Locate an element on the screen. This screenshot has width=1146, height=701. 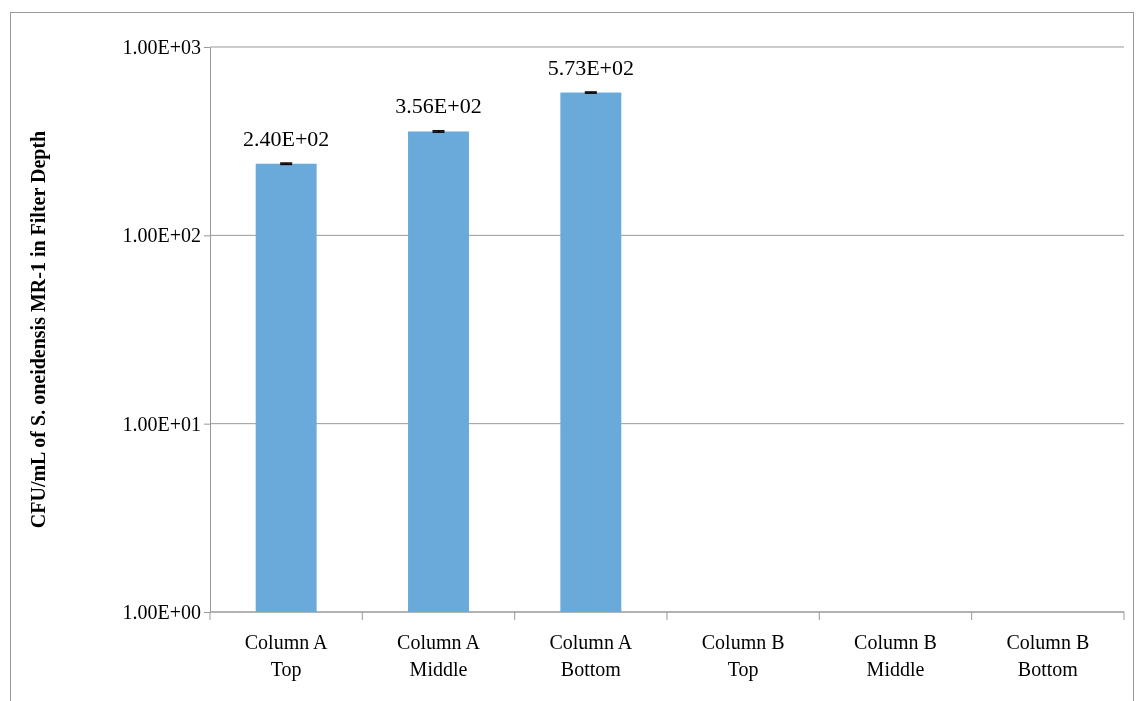
y-tick-label: 1.00E+01 is located at coordinates (161, 423).